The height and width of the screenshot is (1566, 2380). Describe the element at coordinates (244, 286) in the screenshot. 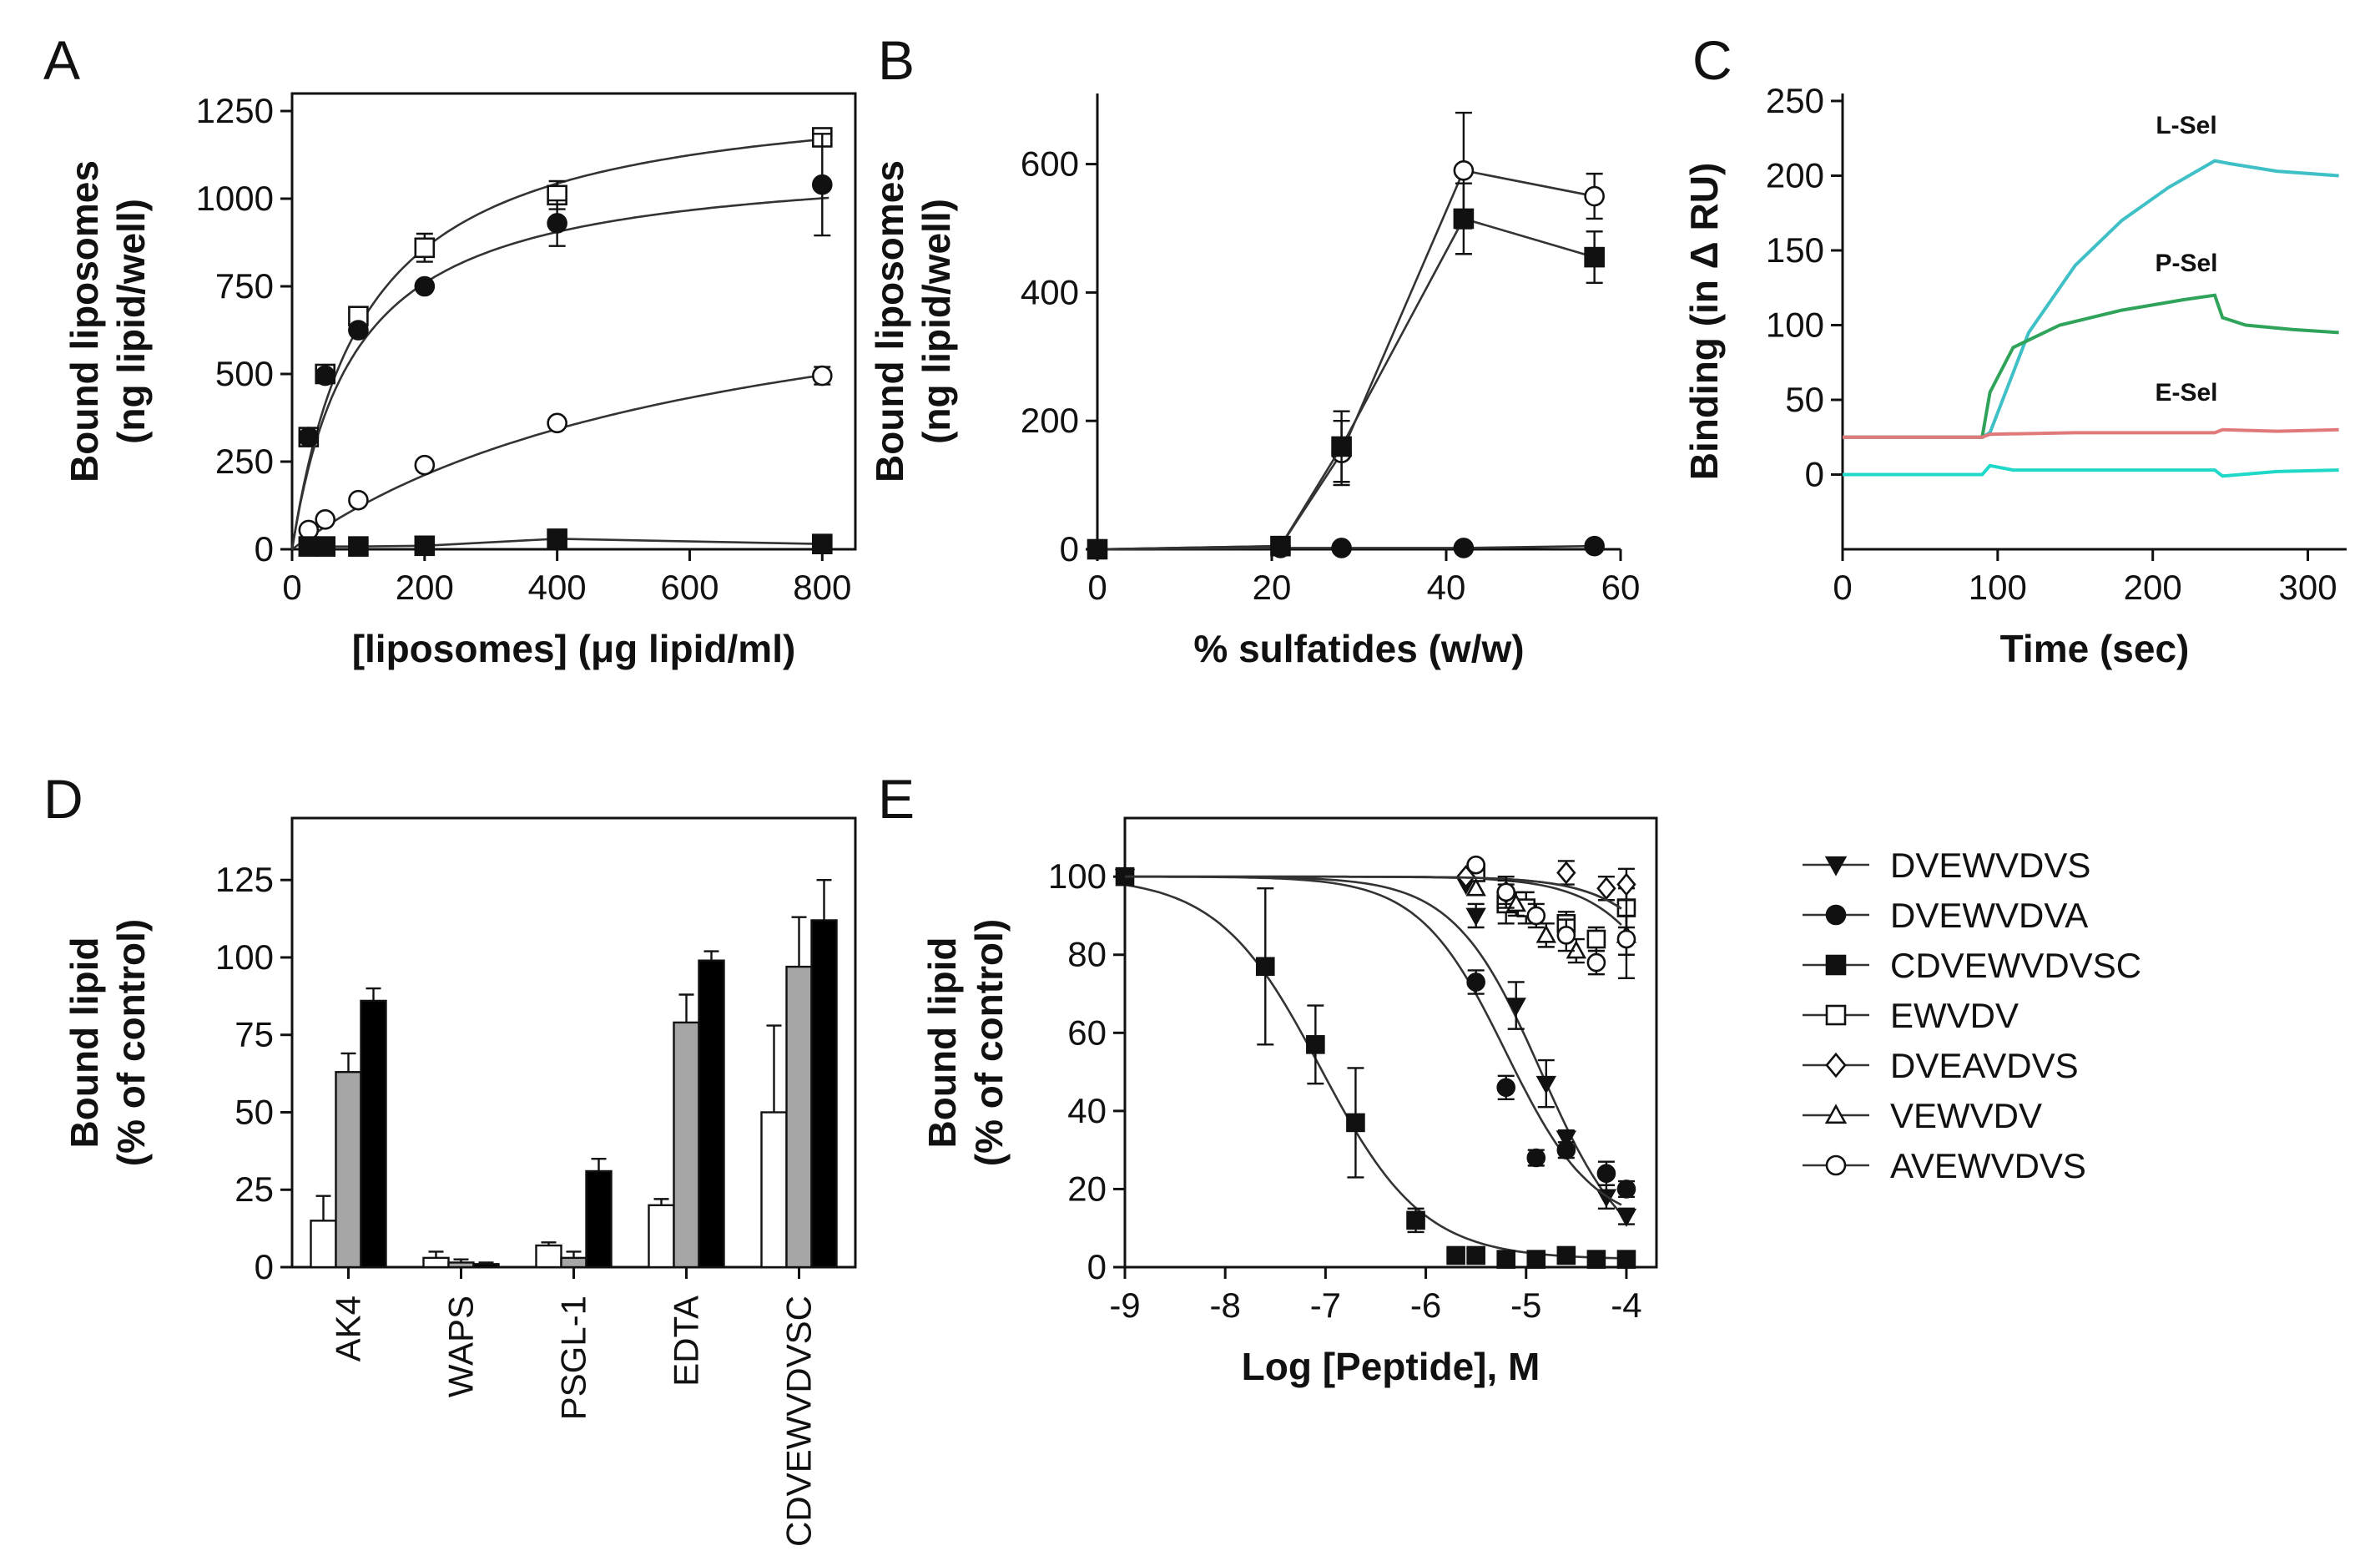

I see `panel-a-y-tick-label: 750` at that location.